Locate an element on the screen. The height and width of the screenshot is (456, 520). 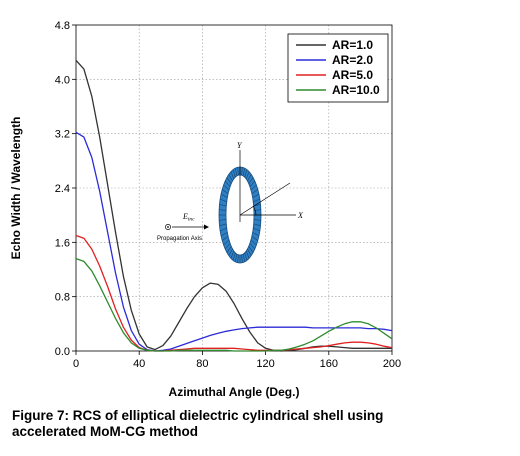
x-tick-label: 120 is located at coordinates (265, 364).